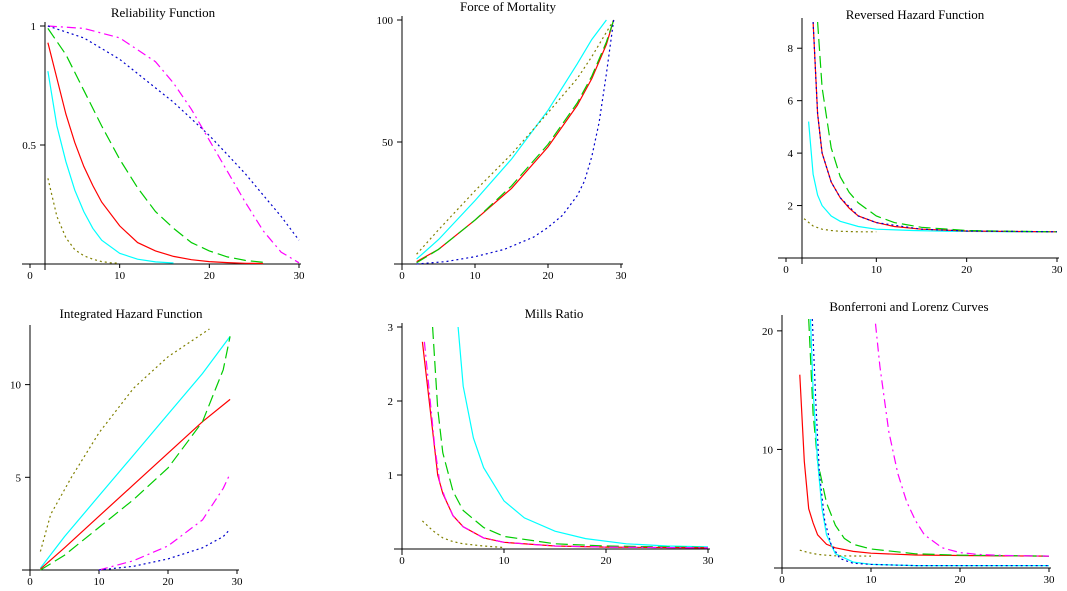 This screenshot has height=591, width=1067. I want to click on chart-panel-2: 0 10 20 30 50 100 Force of Mortality, so click(502, 141).